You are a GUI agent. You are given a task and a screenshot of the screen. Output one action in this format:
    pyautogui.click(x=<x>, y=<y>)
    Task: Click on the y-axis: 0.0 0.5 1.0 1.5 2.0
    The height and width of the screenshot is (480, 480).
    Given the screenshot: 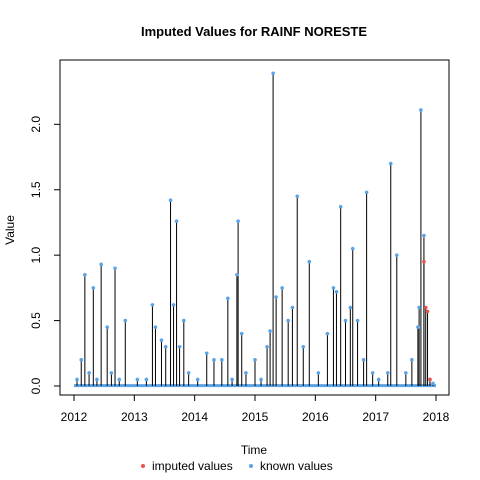 What is the action you would take?
    pyautogui.click(x=44, y=255)
    